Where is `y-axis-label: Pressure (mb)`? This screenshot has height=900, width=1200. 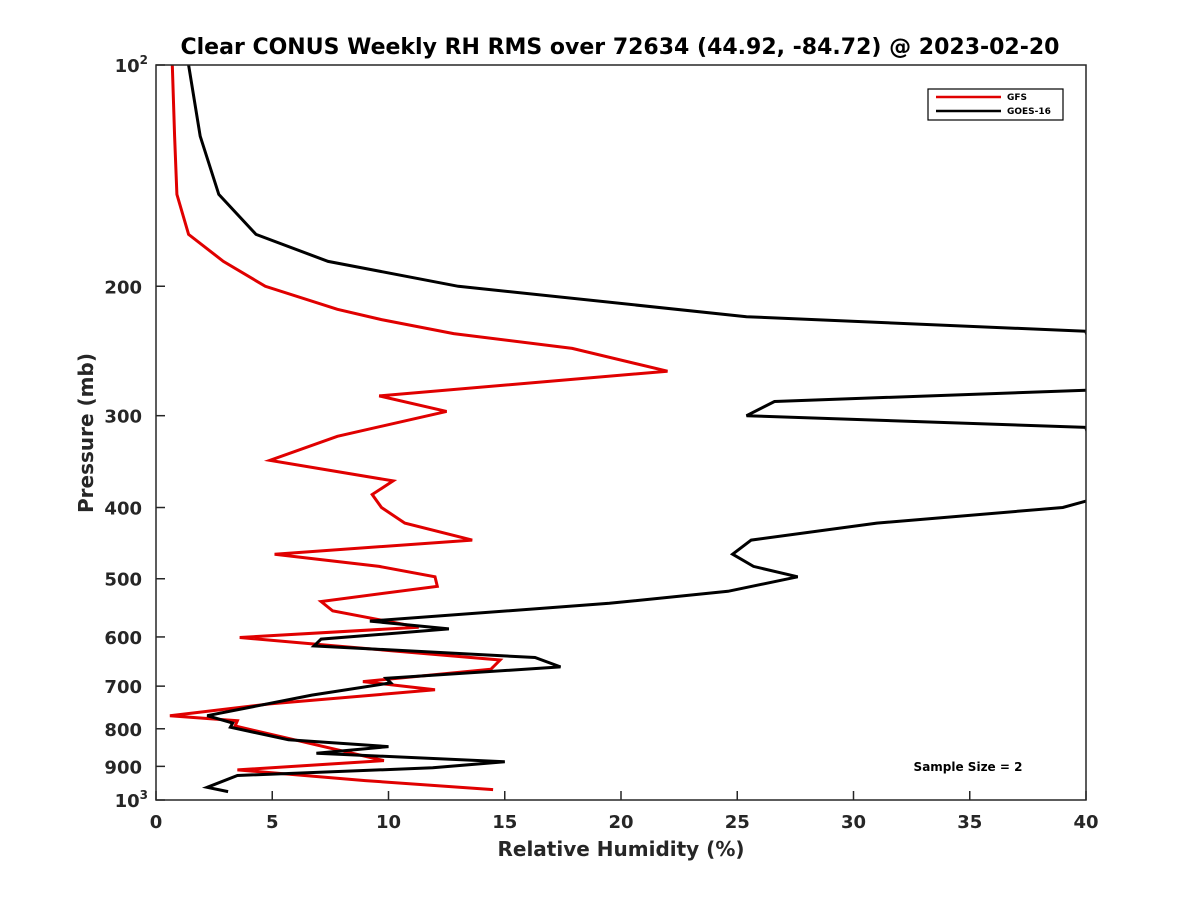
y-axis-label: Pressure (mb) is located at coordinates (86, 433).